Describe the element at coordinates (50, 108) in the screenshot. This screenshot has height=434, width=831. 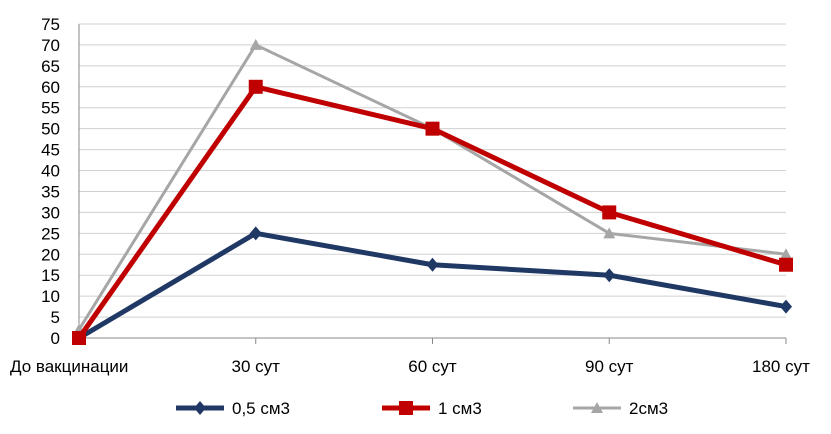
I see `y-tick-label: 55` at that location.